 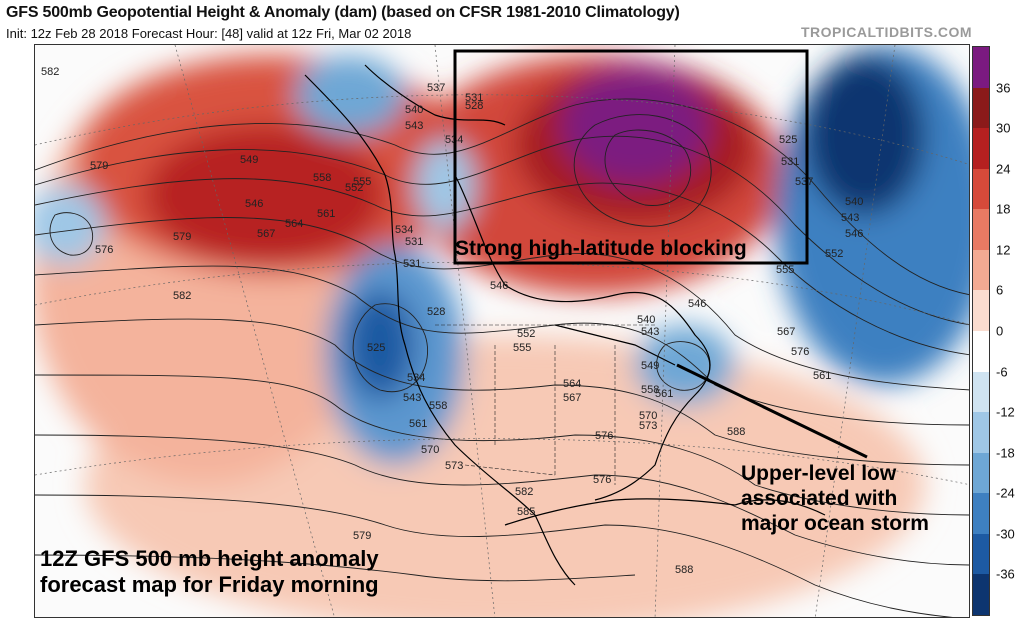 I want to click on map-caption-line1: 12Z GFS 500 mb height anomaly, so click(x=209, y=558).